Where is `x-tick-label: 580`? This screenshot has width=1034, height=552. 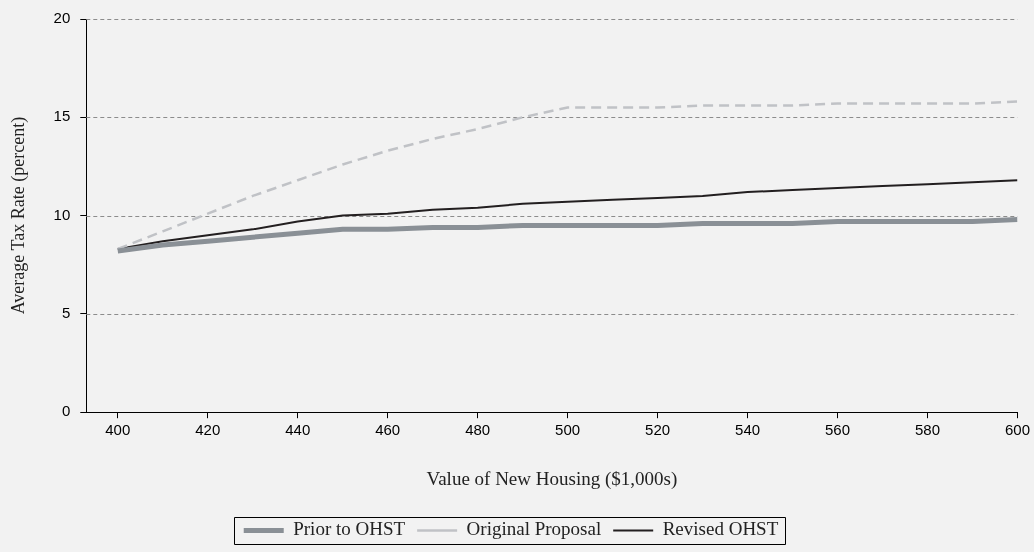 x-tick-label: 580 is located at coordinates (928, 430).